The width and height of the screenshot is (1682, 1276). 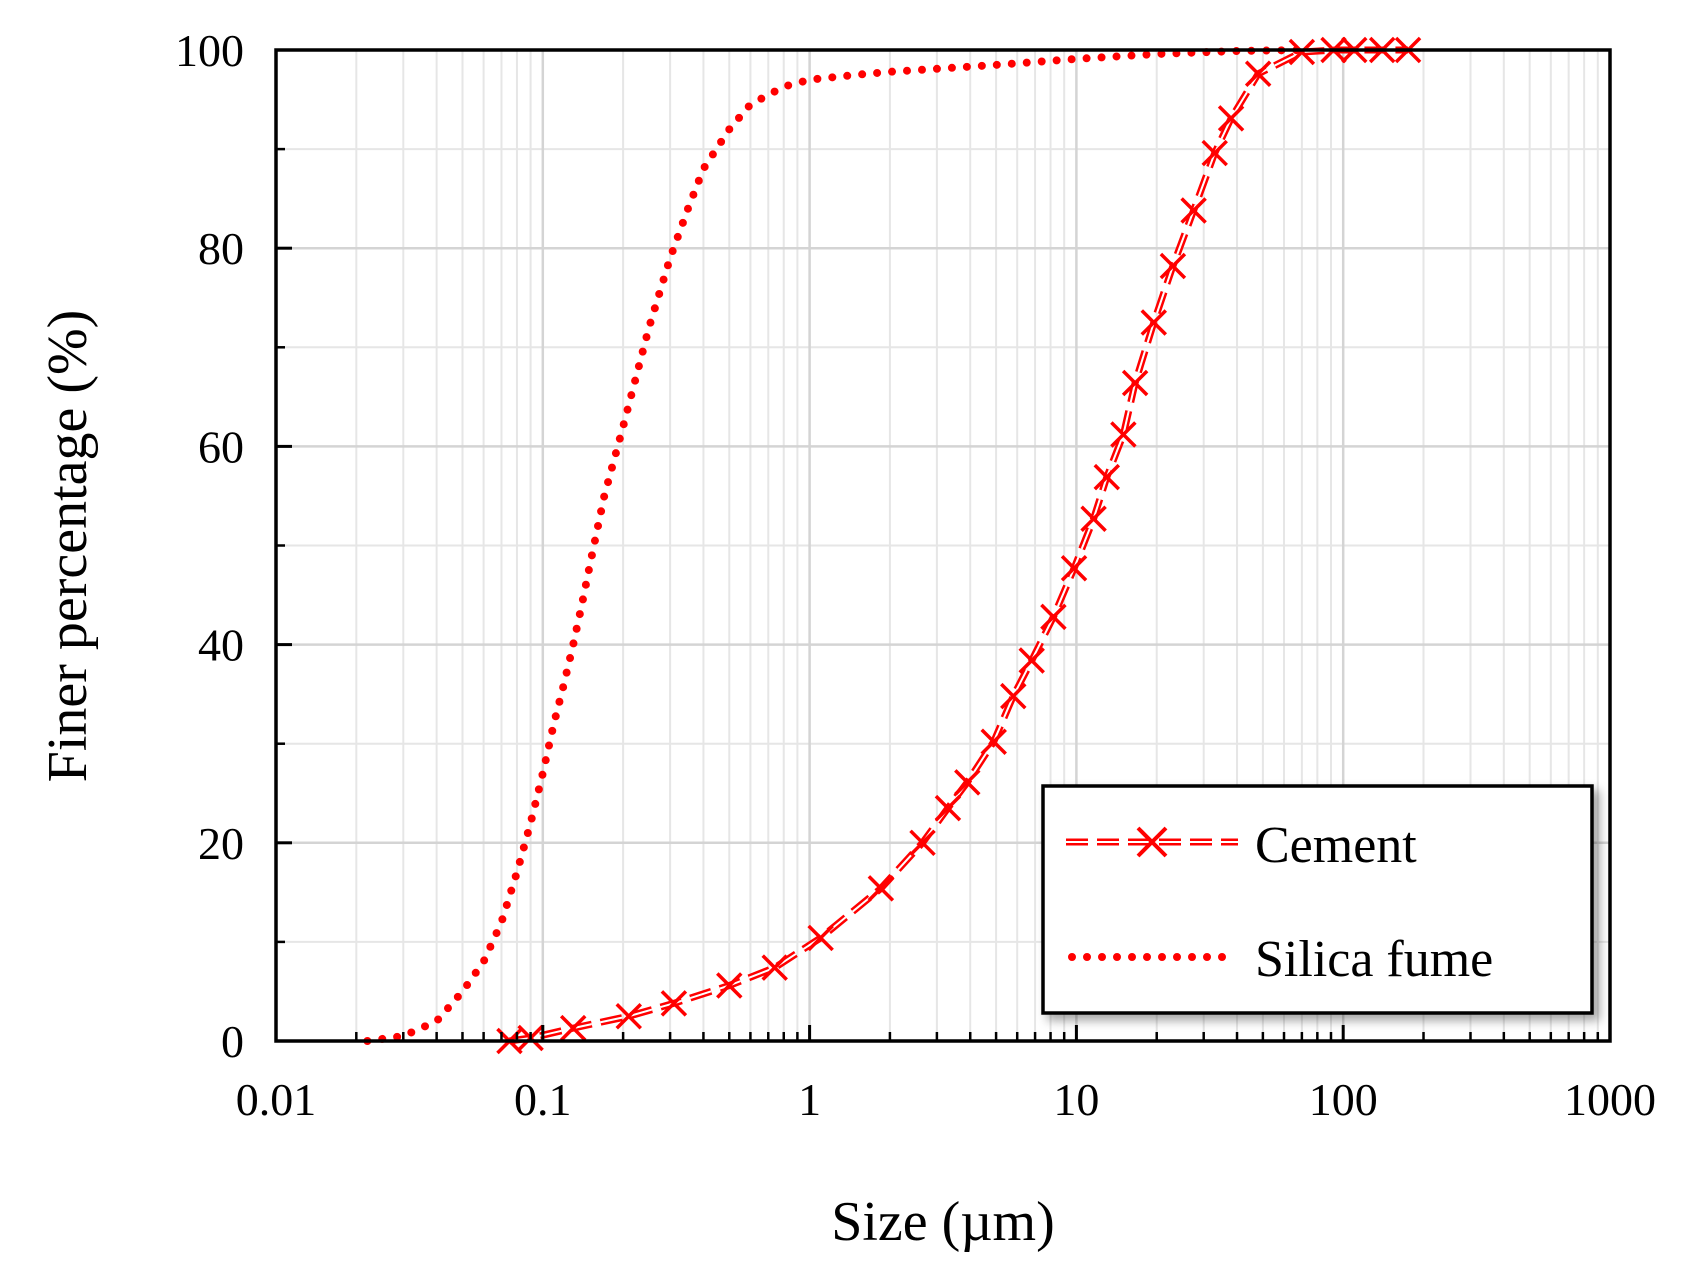 What do you see at coordinates (543, 1099) in the screenshot?
I see `x-tick-label: 0.1` at bounding box center [543, 1099].